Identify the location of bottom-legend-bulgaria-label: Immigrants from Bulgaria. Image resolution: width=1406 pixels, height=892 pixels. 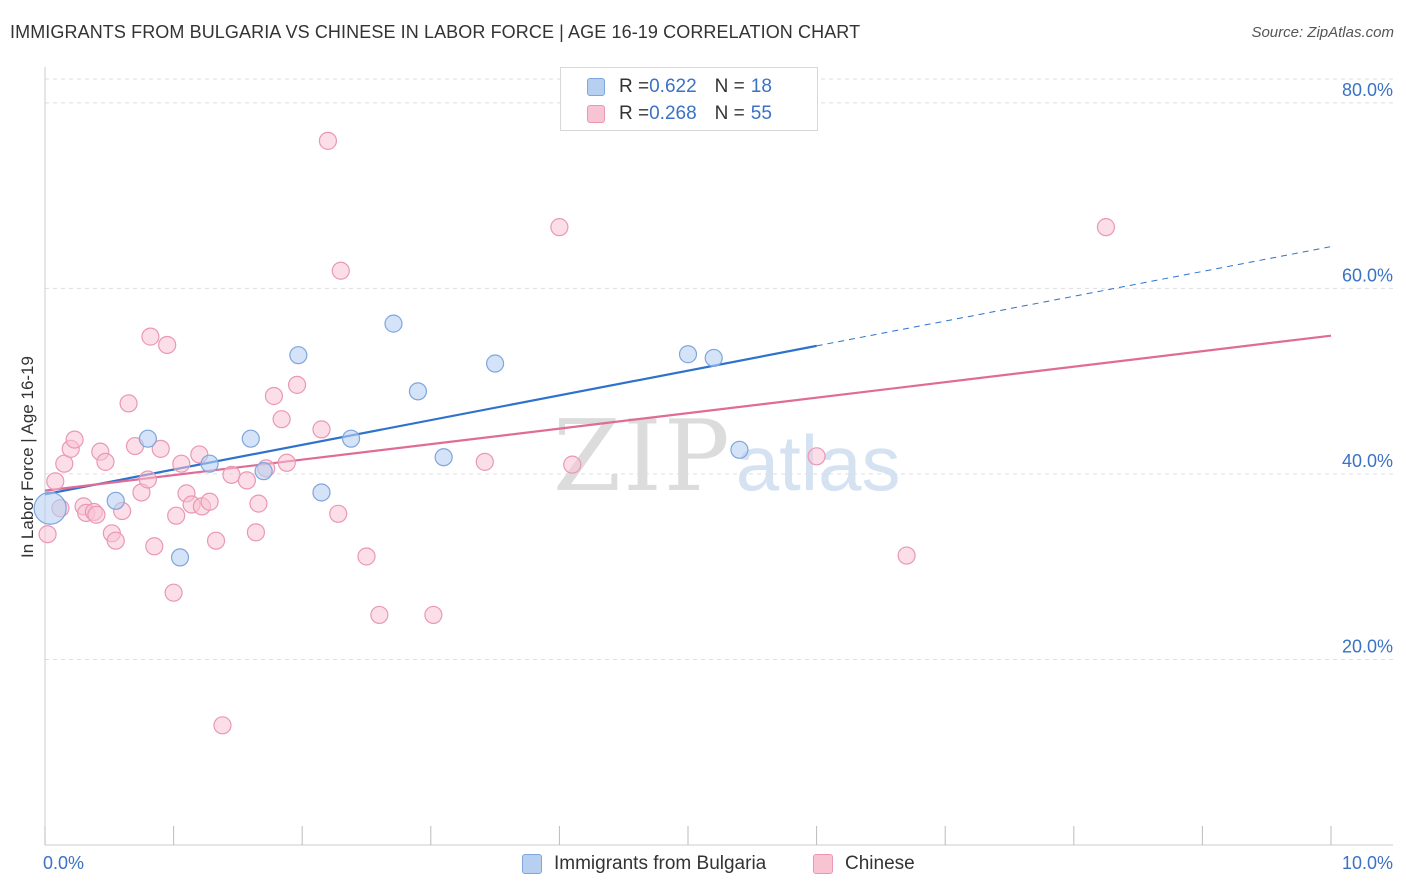
(660, 863).